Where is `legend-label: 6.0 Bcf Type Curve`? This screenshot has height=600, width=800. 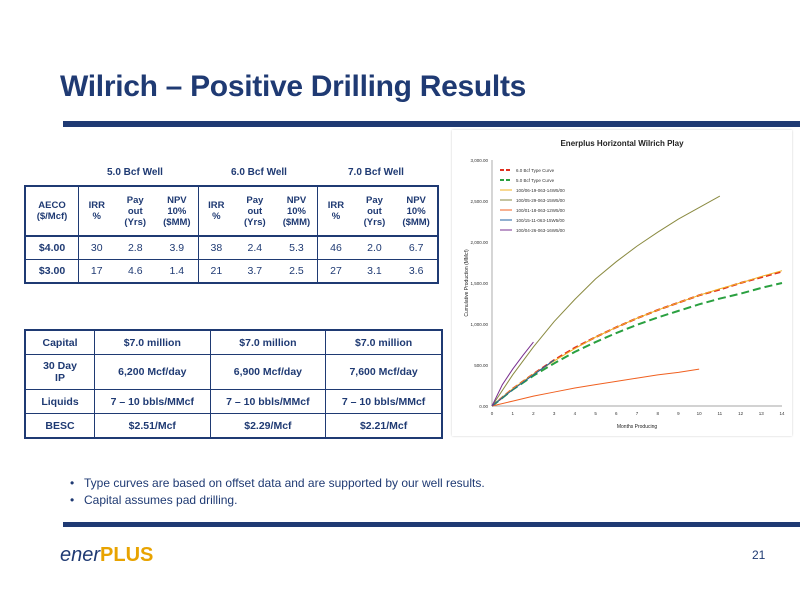 legend-label: 6.0 Bcf Type Curve is located at coordinates (535, 170).